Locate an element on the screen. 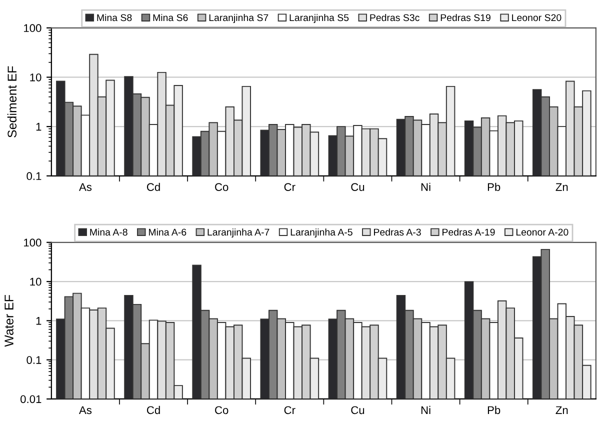 Image resolution: width=605 pixels, height=429 pixels. legend-label: Pedras S19 is located at coordinates (465, 18).